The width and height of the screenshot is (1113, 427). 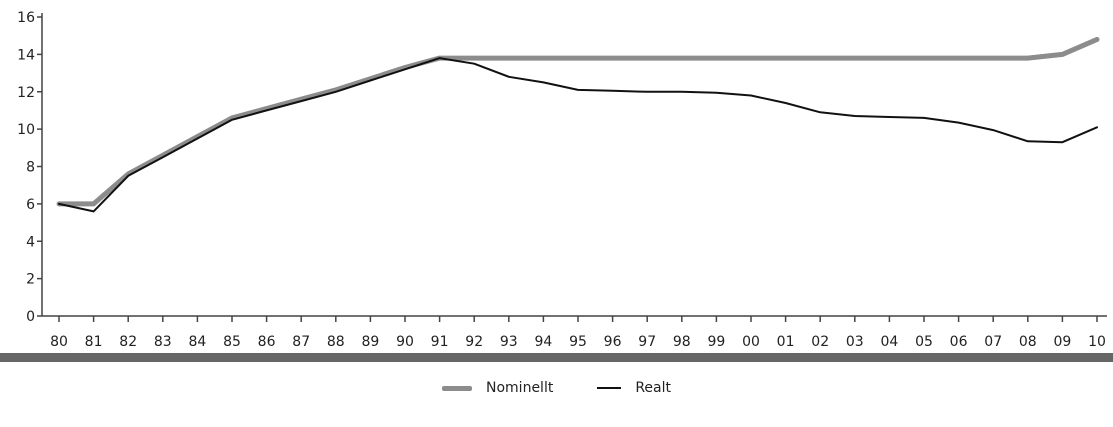 I want to click on x-tick-label: 81, so click(x=94, y=342).